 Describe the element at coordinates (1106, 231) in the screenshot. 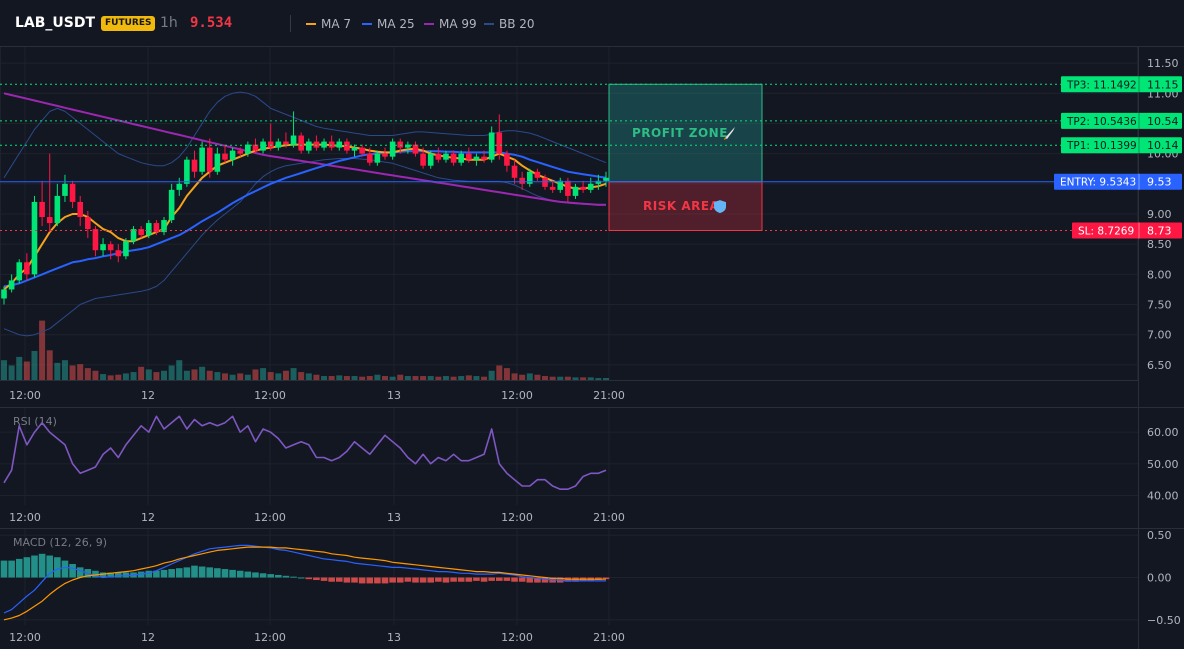

I see `svg-text: SL: 8.7269` at that location.